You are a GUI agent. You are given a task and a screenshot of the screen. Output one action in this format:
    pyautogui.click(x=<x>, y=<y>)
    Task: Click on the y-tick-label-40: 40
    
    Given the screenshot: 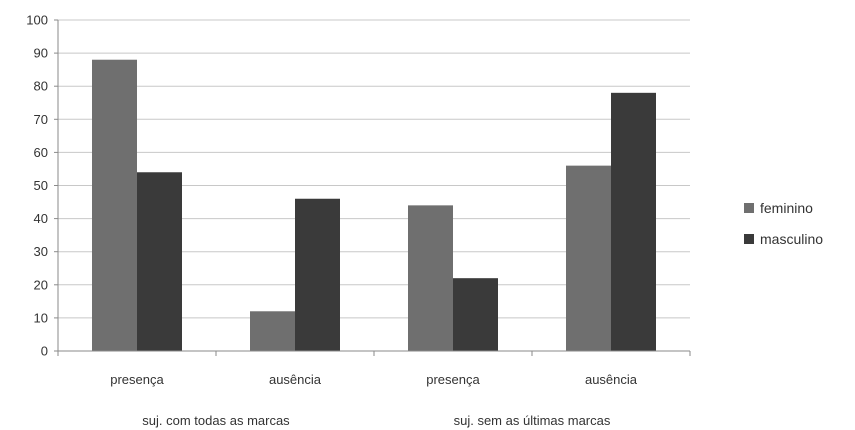 What is the action you would take?
    pyautogui.click(x=41, y=218)
    